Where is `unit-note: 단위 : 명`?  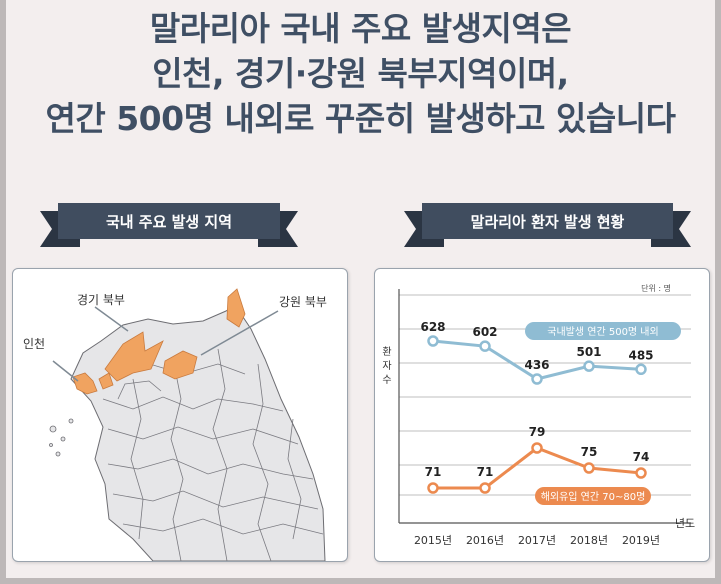
unit-note: 단위 : 명 is located at coordinates (656, 288).